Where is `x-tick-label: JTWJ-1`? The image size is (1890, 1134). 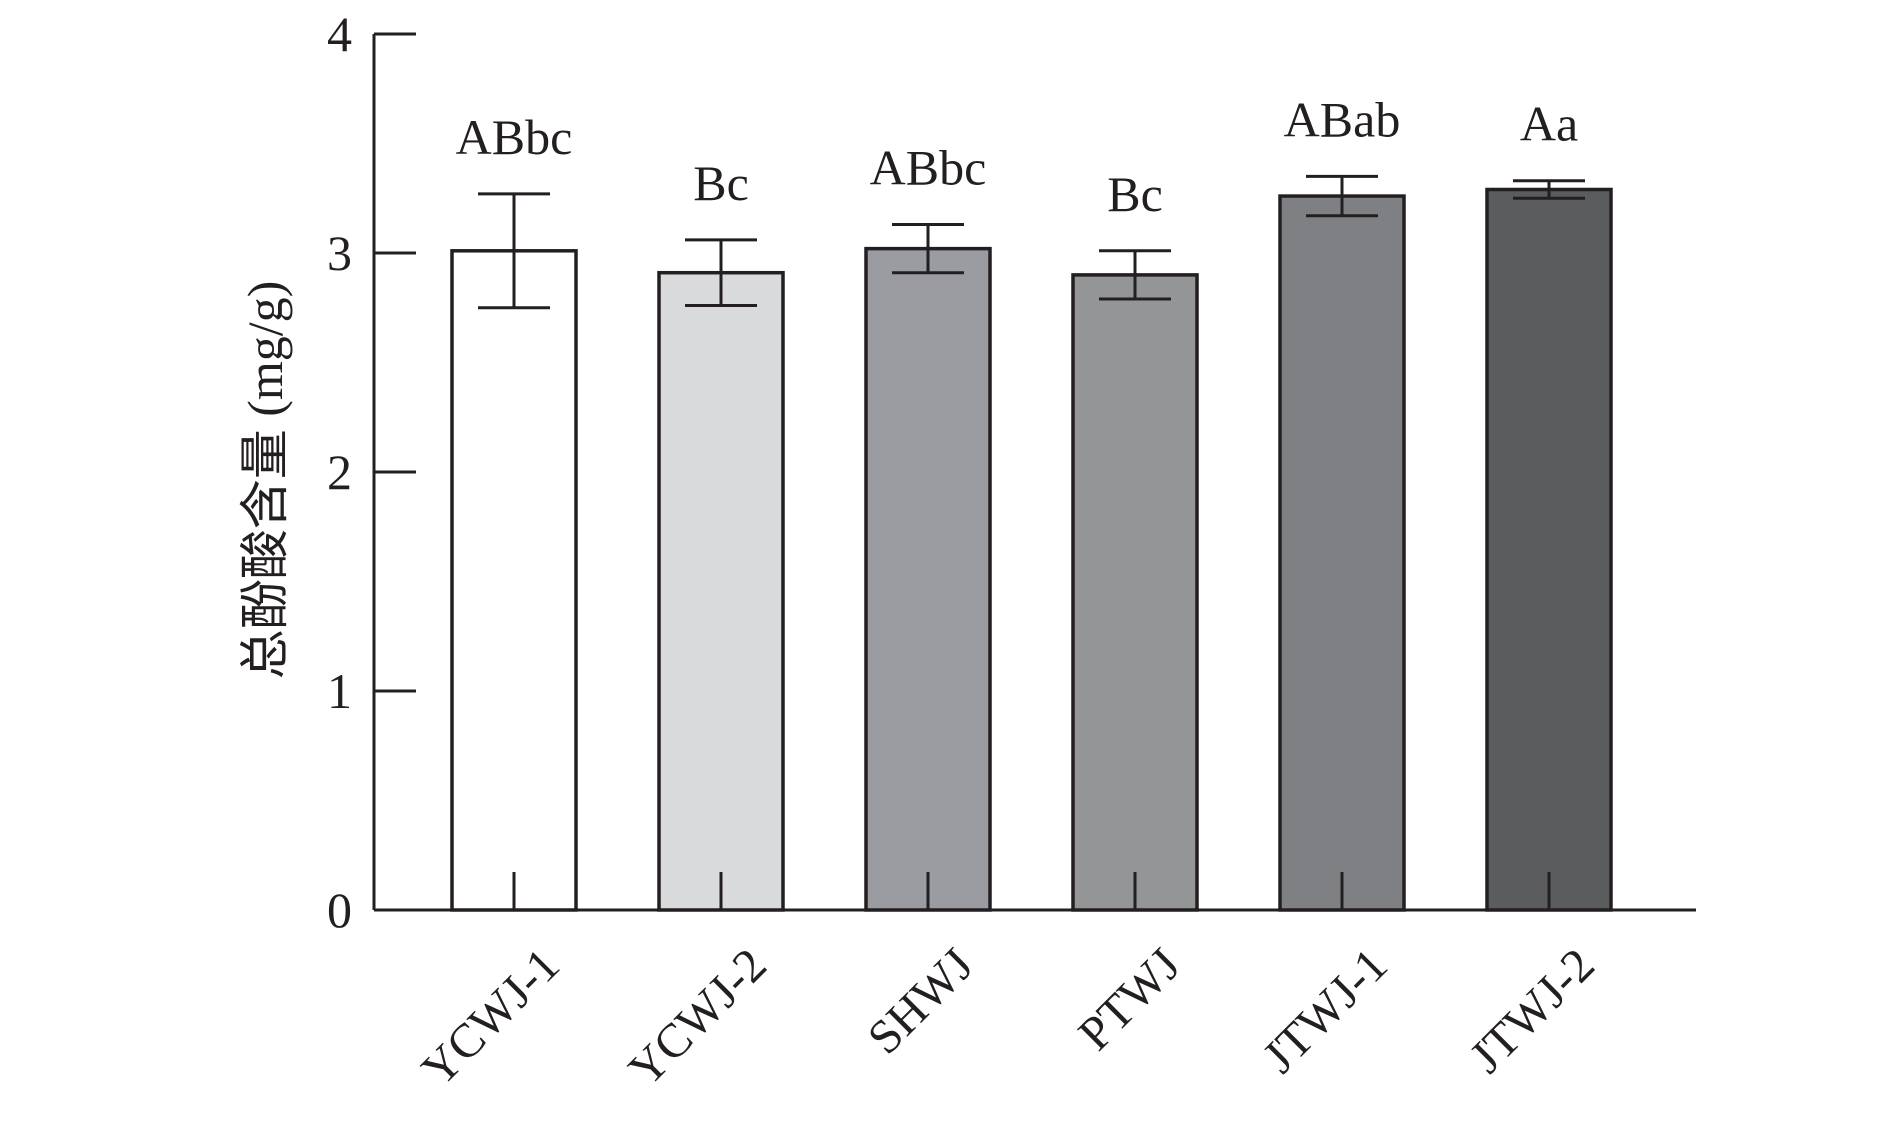 x-tick-label: JTWJ-1 is located at coordinates (1325, 1010).